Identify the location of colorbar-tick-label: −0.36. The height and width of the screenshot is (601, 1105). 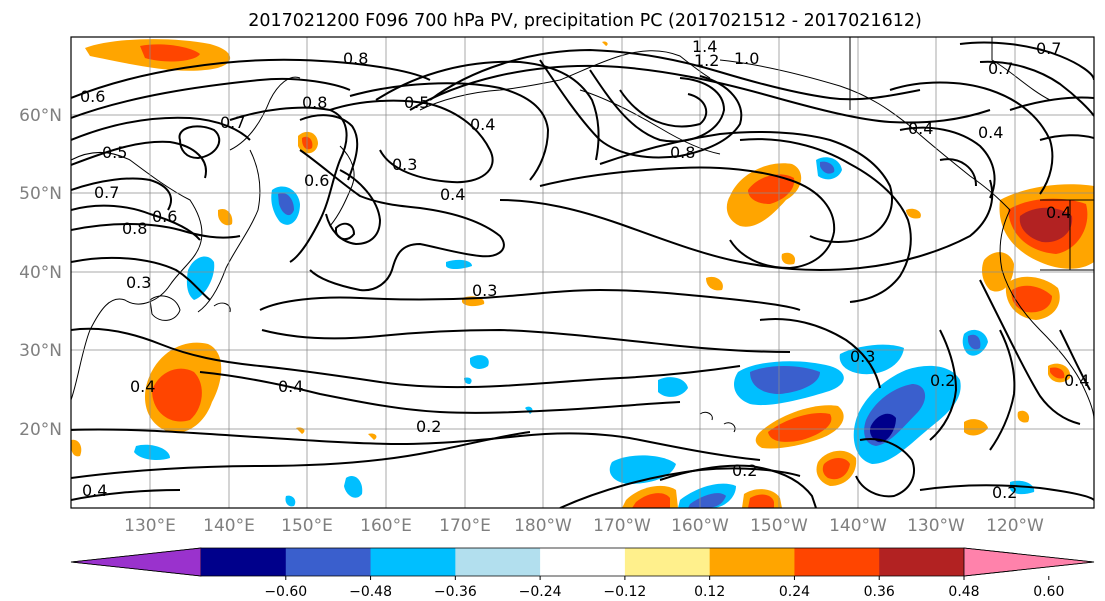
(455, 592).